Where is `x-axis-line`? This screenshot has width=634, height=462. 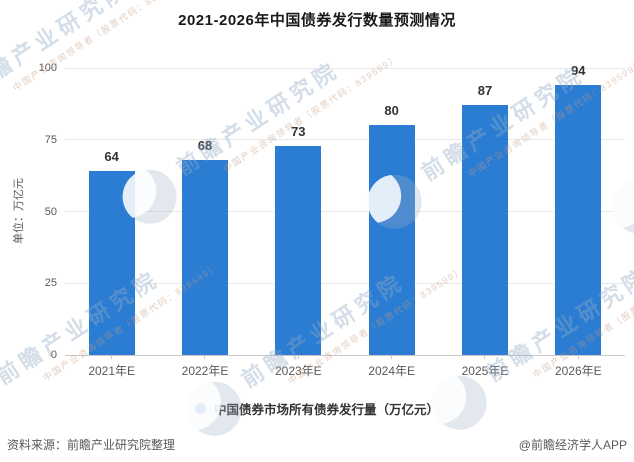
x-axis-line is located at coordinates (345, 355).